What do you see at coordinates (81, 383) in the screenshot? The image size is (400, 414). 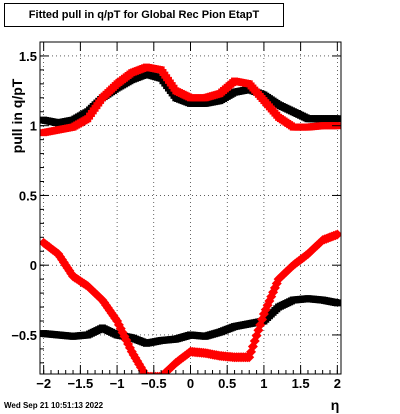 I see `x-tick-label: −1.5` at bounding box center [81, 383].